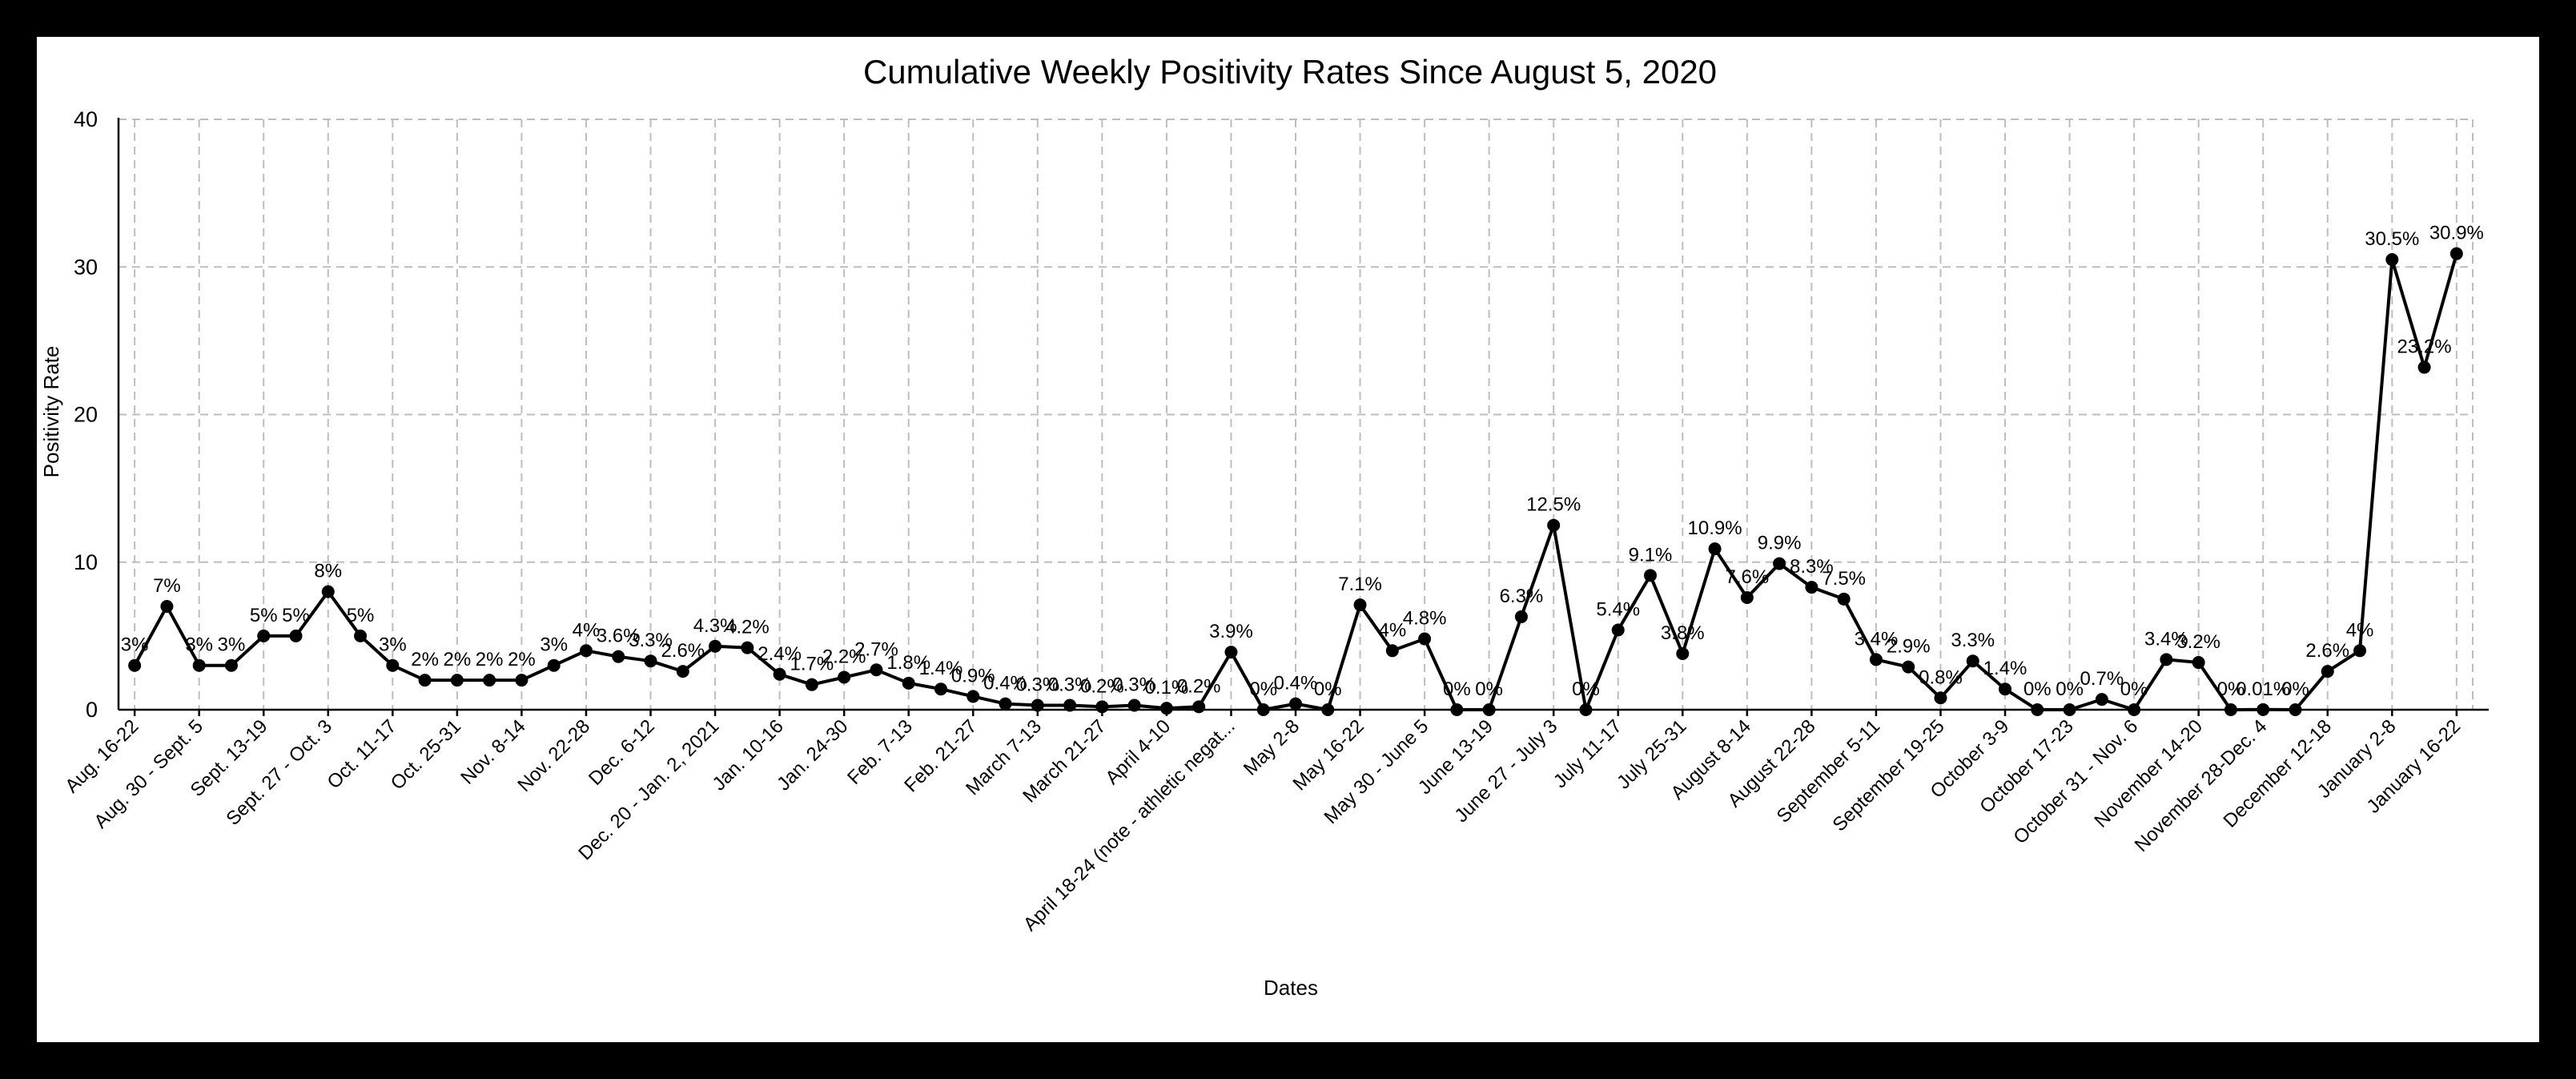 The image size is (2576, 1079). Describe the element at coordinates (2278, 773) in the screenshot. I see `x-tick-label: December 12-18` at that location.